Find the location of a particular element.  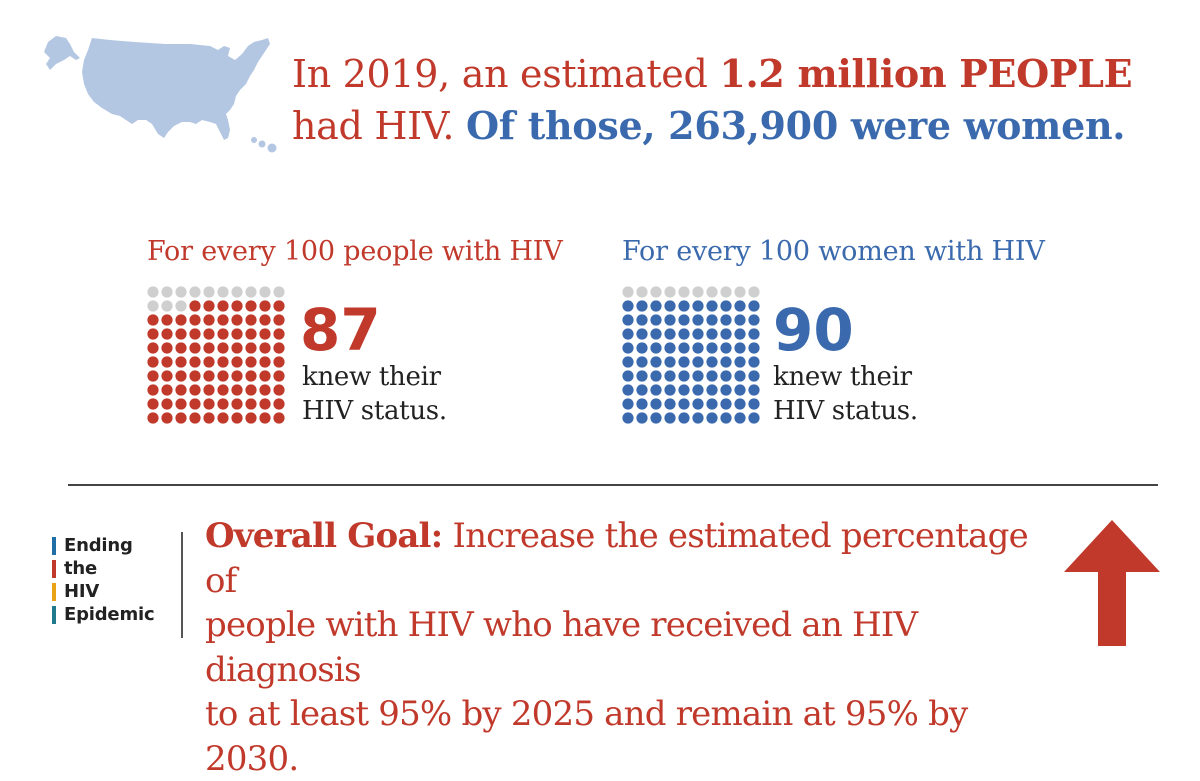

logo-bar-teal is located at coordinates (54, 614).